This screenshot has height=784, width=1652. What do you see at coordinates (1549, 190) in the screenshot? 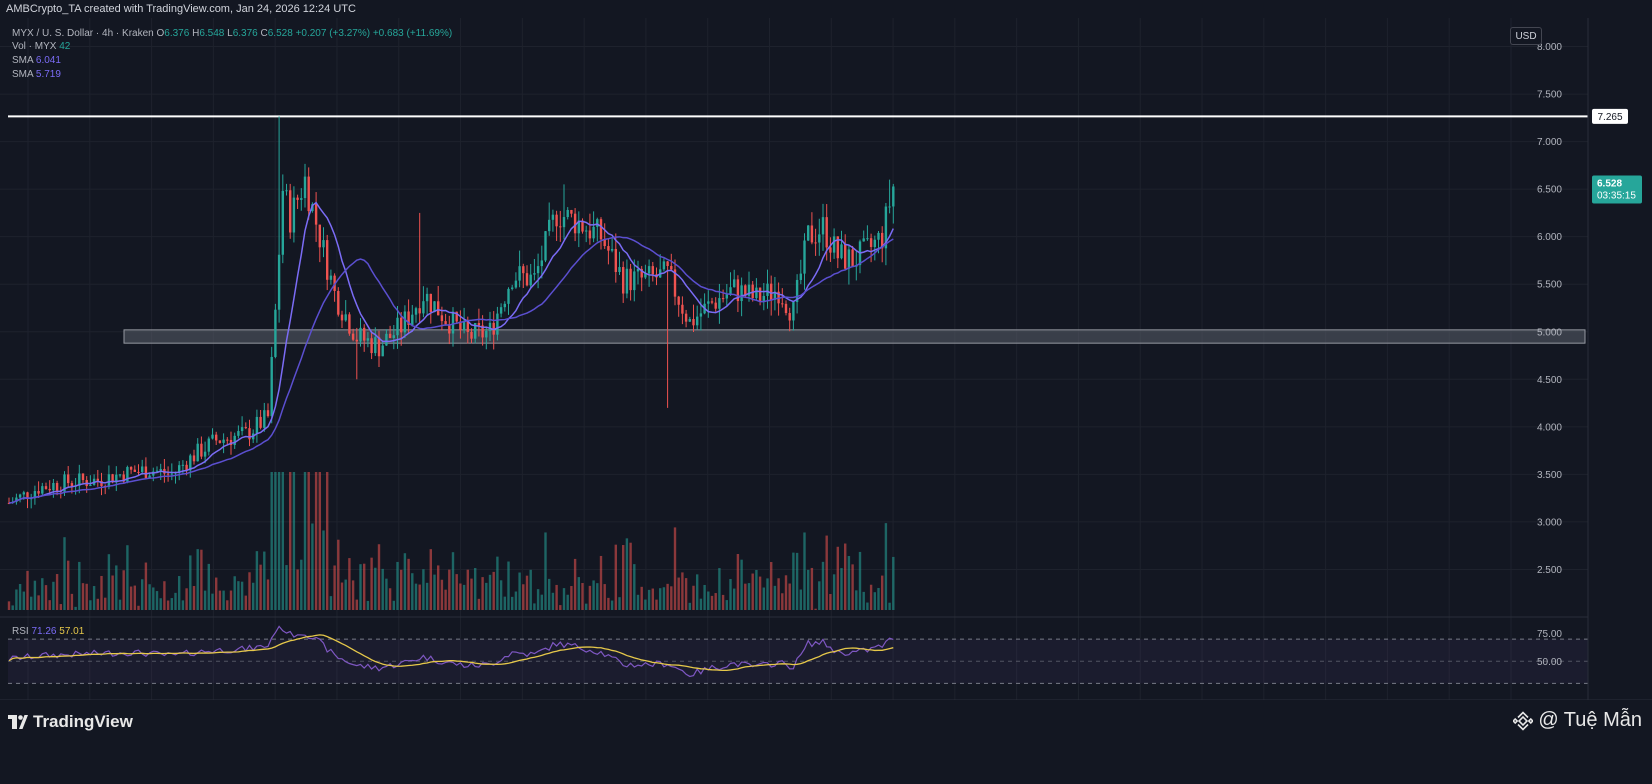
I see `price-tick-label: 6.500` at bounding box center [1549, 190].